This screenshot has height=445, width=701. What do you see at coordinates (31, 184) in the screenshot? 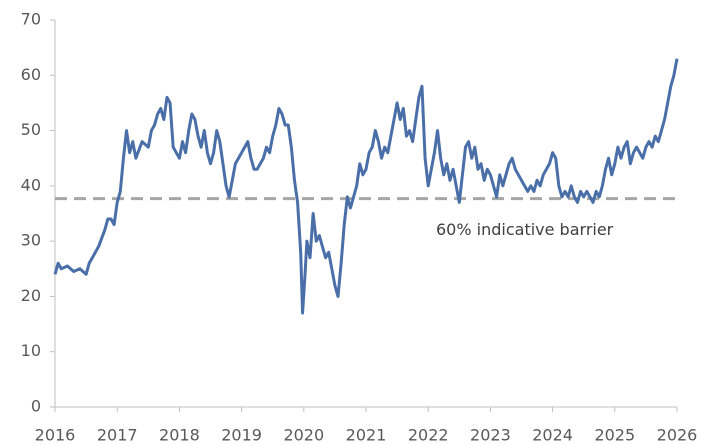
I see `y-tick-label: 40` at bounding box center [31, 184].